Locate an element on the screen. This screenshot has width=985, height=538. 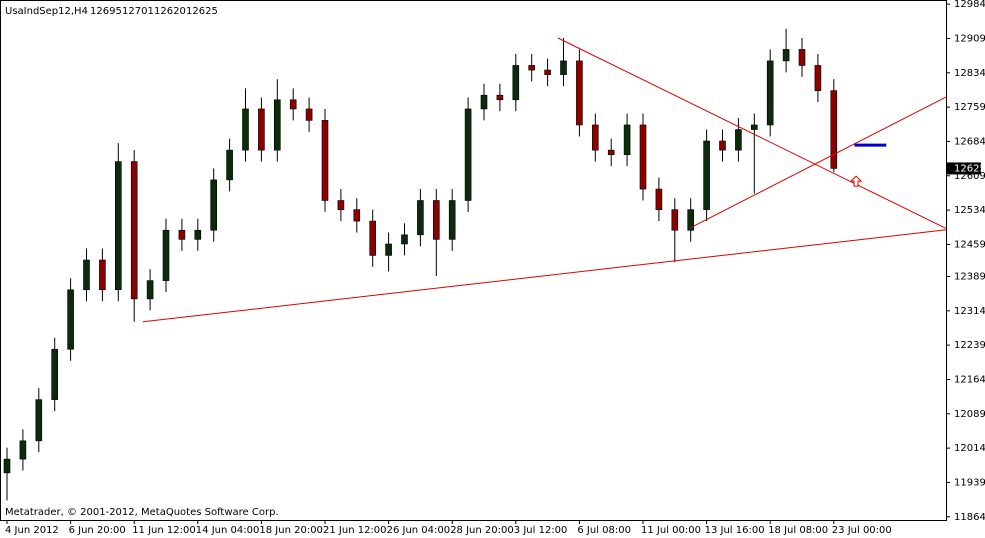
x-tick-label: 28 Jun 20:00 is located at coordinates (482, 530).